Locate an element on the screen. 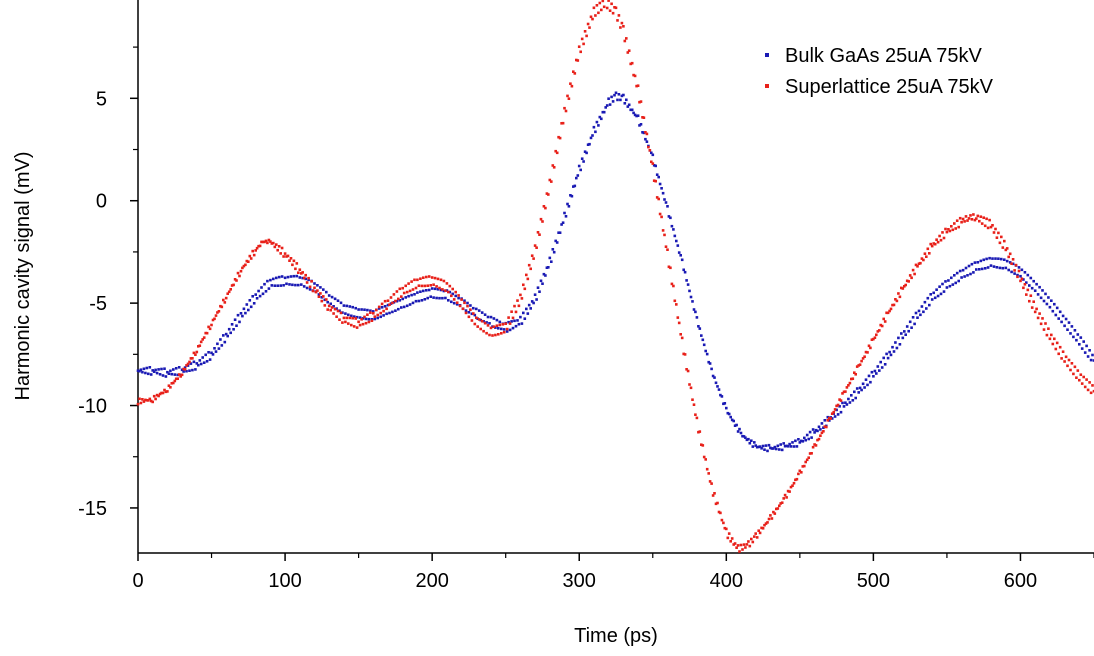  y-axis-title: Harmonic cavity signal (mV) is located at coordinates (23, 276).